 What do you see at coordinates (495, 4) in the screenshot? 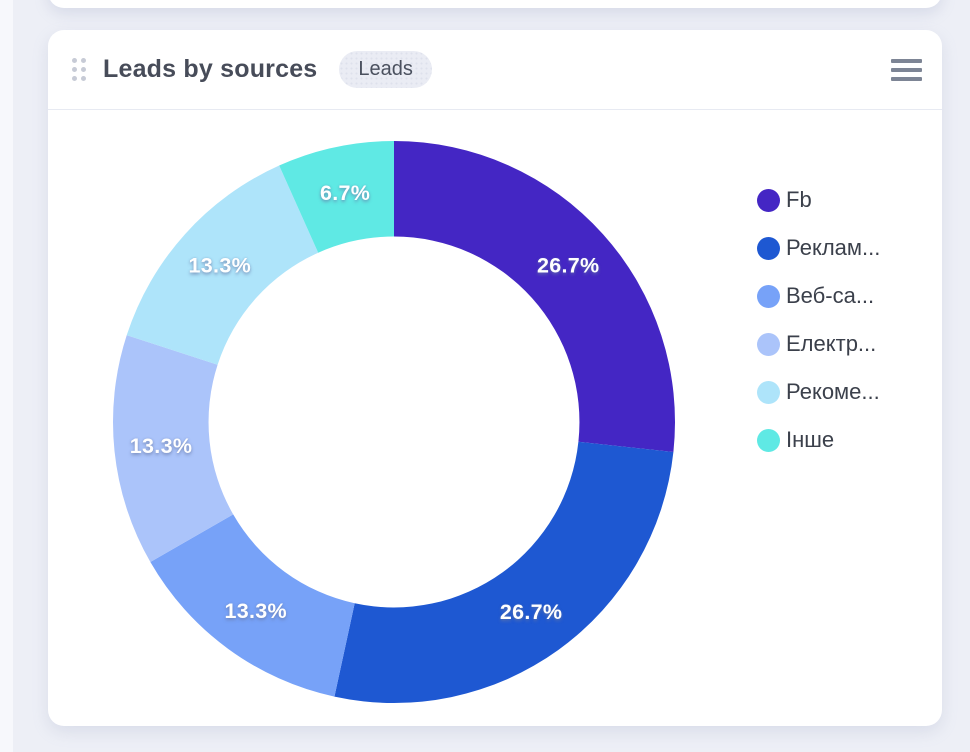
I see `previous-card-bottom` at bounding box center [495, 4].